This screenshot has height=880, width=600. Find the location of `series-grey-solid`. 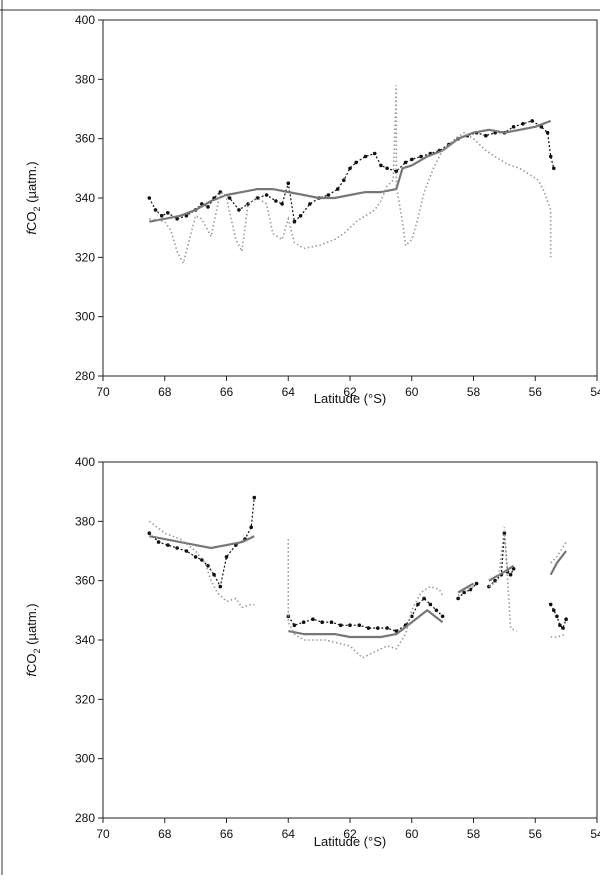

series-grey-solid is located at coordinates (358, 587).